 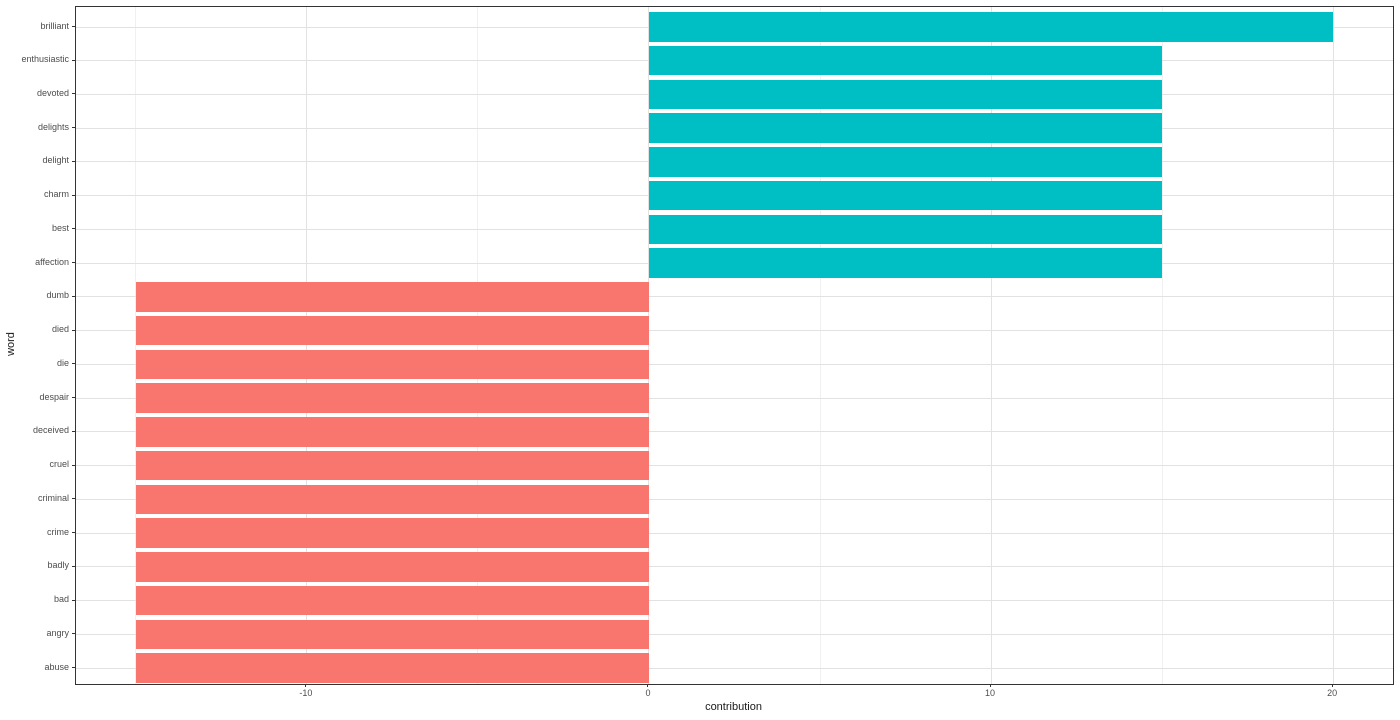 I want to click on y-tick-label-best: best, so click(x=60, y=227).